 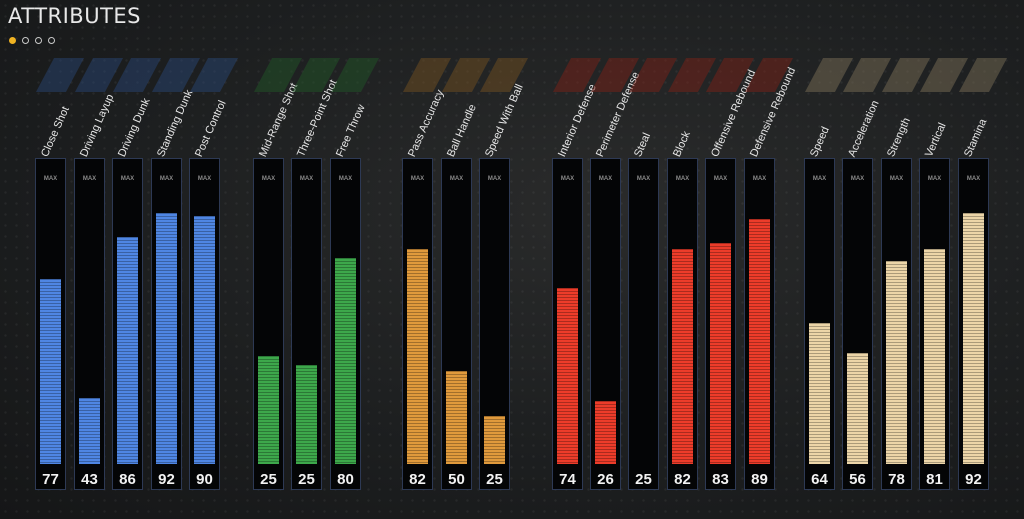 I want to click on attribute-column: Vertical MAX 81, so click(x=944, y=259).